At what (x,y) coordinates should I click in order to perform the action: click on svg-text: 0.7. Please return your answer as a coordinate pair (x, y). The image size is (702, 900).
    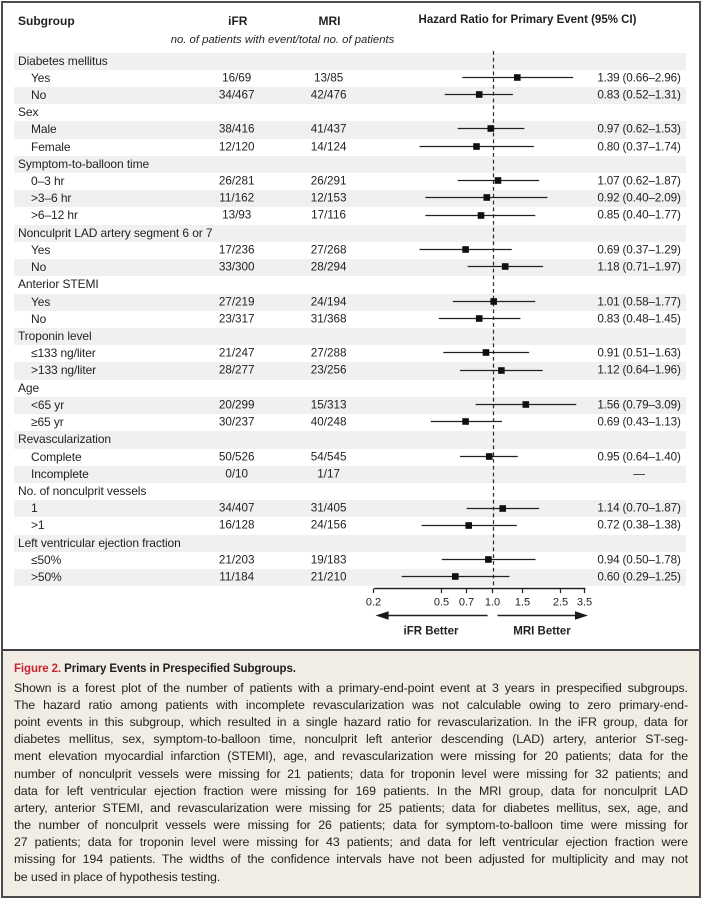
    Looking at the image, I should click on (466, 603).